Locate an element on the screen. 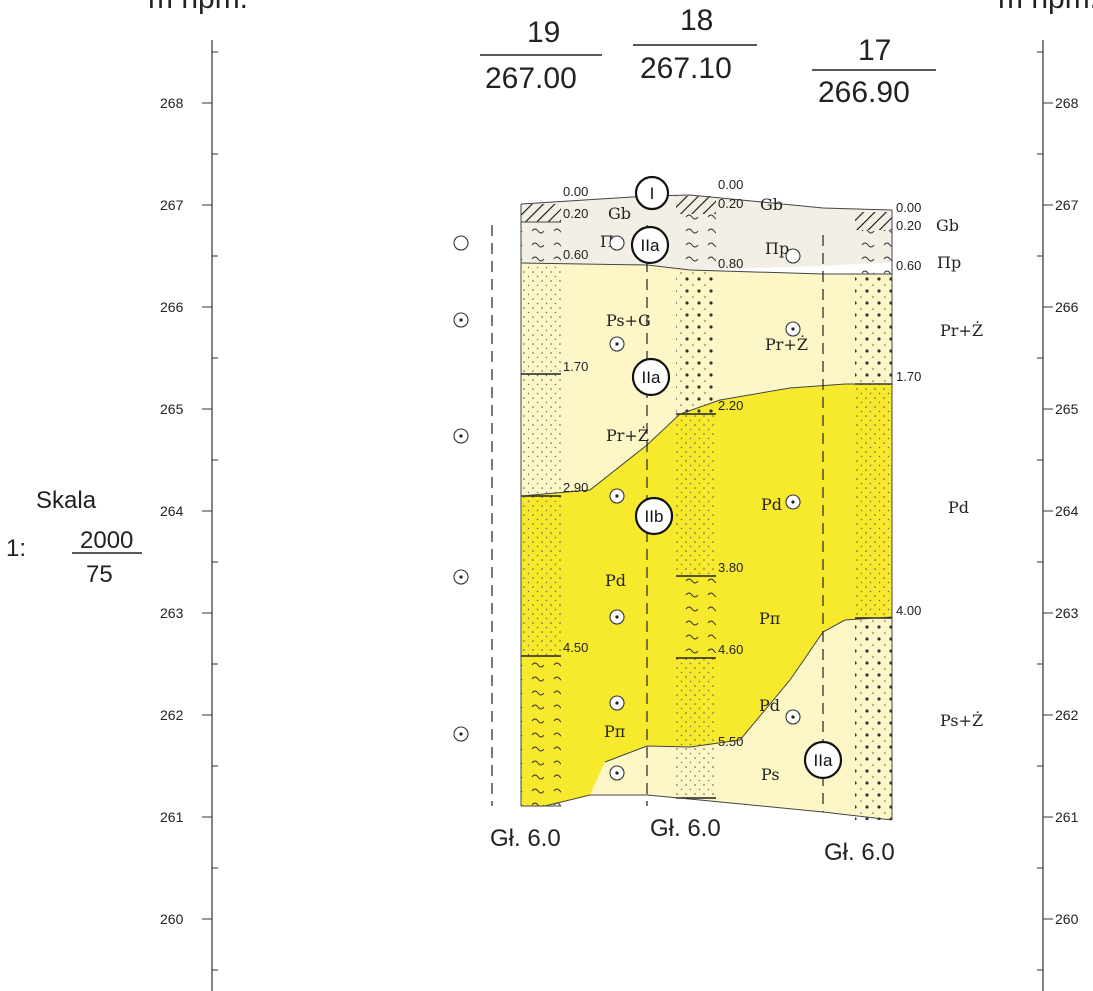 The width and height of the screenshot is (1093, 991). right-tick-label: 268 is located at coordinates (1067, 103).